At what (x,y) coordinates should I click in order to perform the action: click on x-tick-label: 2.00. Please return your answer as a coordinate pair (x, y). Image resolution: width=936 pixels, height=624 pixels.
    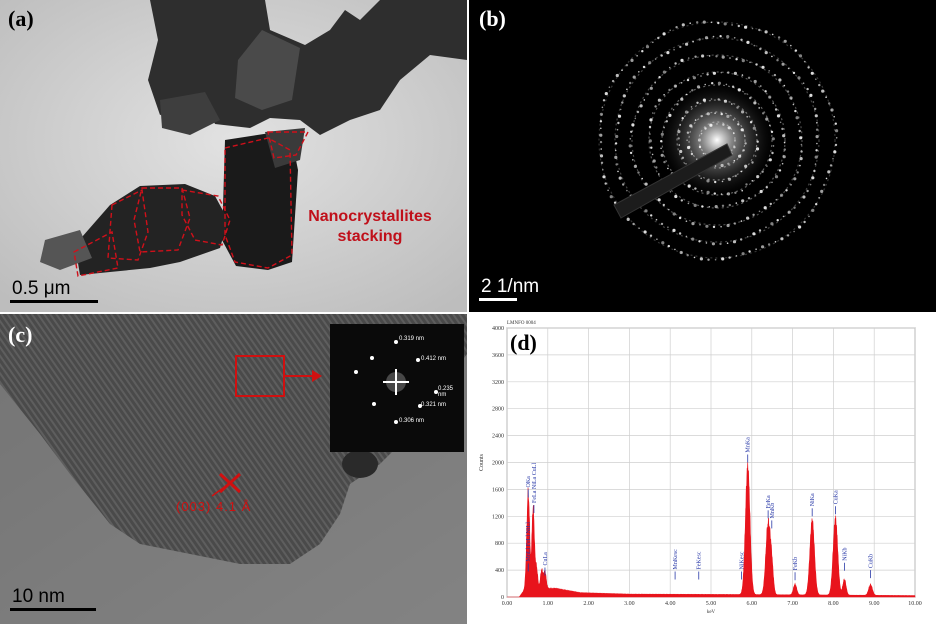
    Looking at the image, I should click on (588, 604).